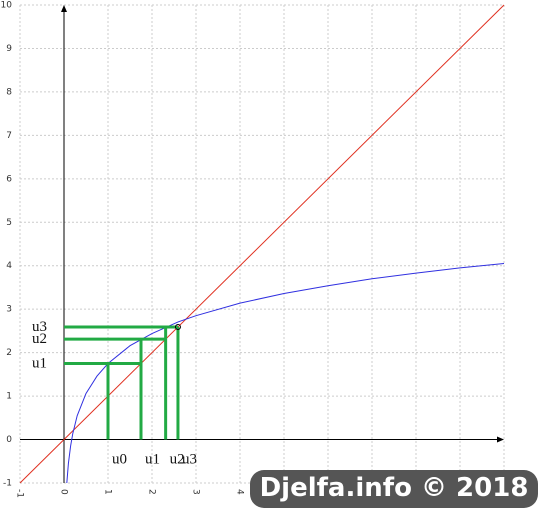 The image size is (541, 514). What do you see at coordinates (108, 492) in the screenshot?
I see `x-tick-label: 1` at bounding box center [108, 492].